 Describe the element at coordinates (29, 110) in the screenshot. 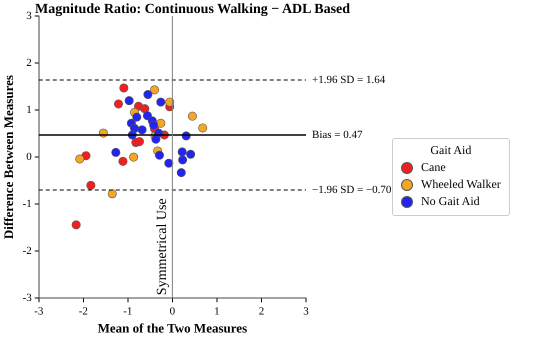

I see `y-tick-label: 1` at that location.